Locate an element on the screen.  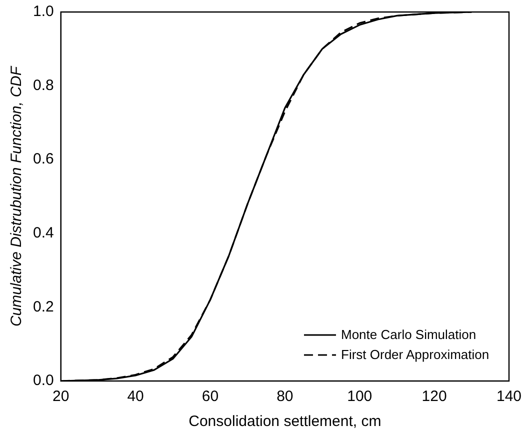
x-tick-label: 20 is located at coordinates (61, 397).